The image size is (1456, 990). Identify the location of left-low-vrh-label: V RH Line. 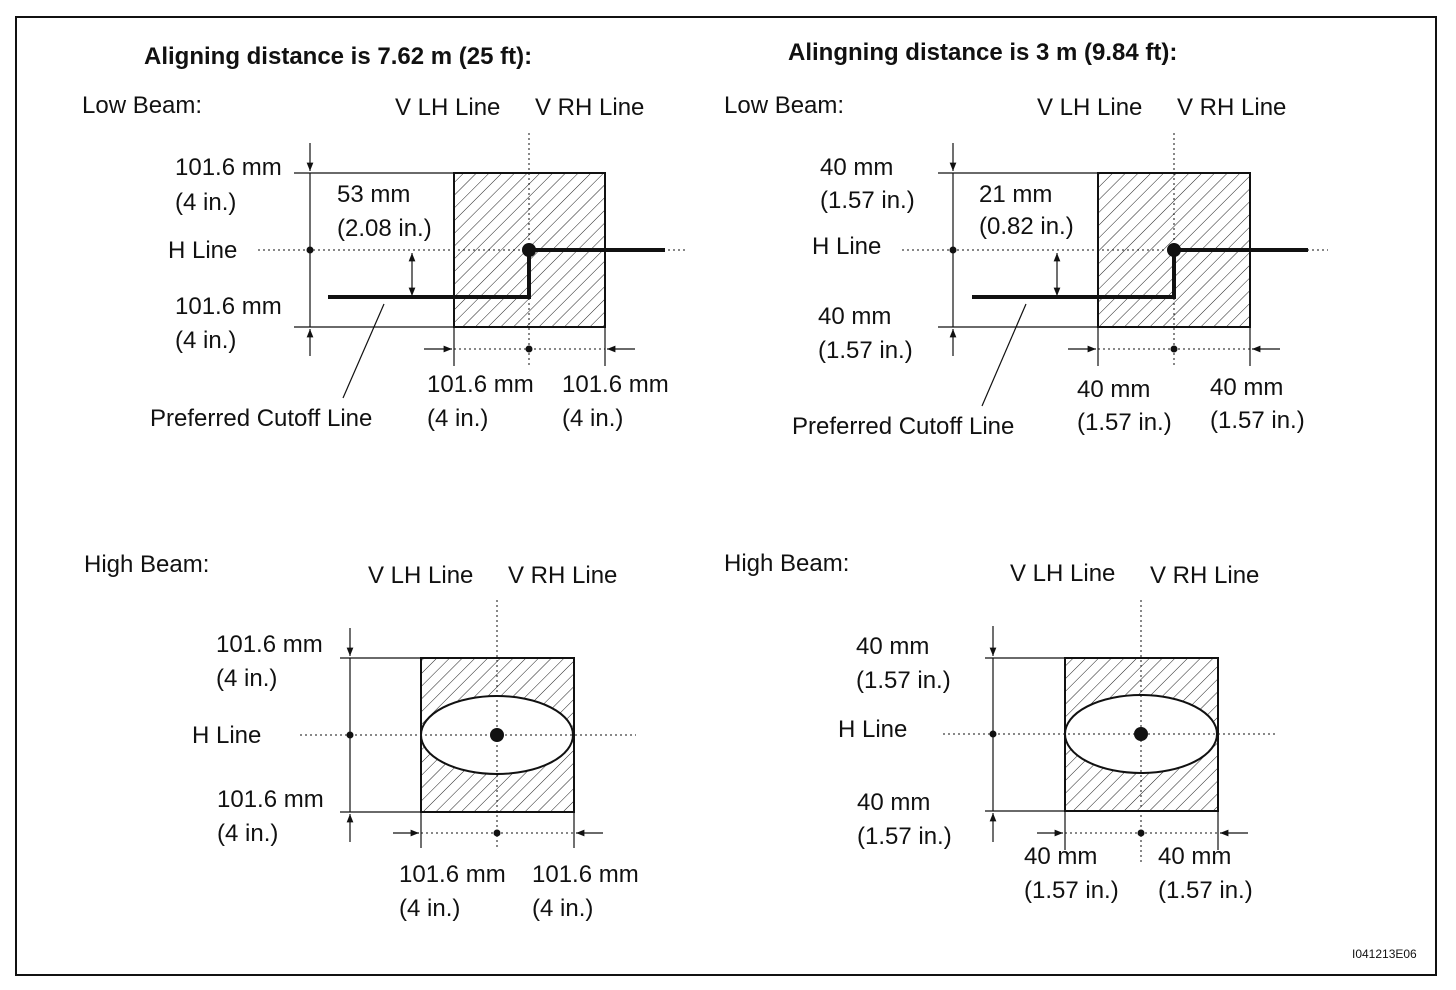
(589, 107).